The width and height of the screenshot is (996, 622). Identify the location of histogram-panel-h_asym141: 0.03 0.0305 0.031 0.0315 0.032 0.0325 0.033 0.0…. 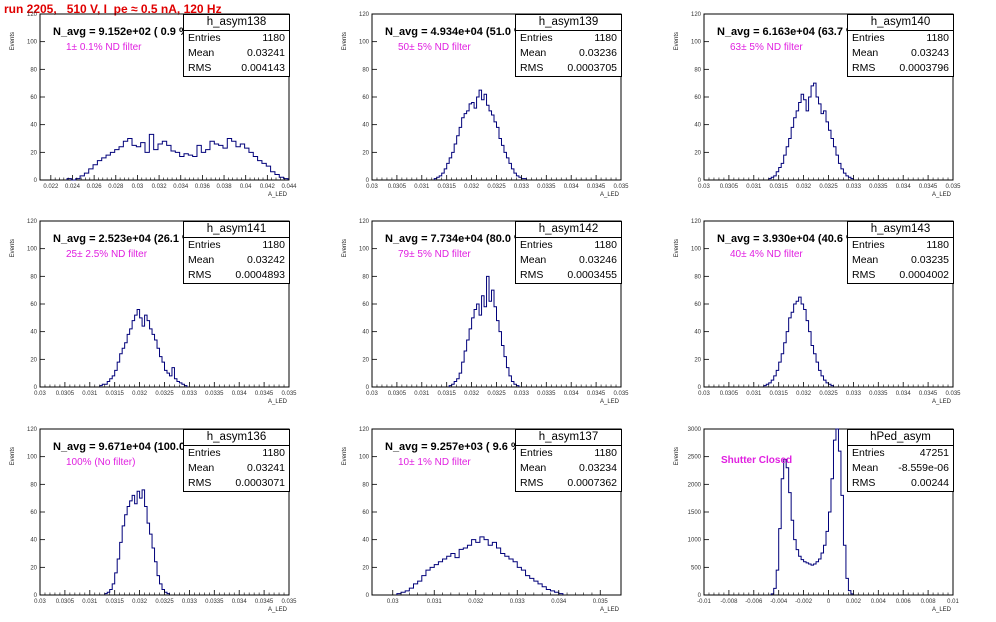
(166, 310).